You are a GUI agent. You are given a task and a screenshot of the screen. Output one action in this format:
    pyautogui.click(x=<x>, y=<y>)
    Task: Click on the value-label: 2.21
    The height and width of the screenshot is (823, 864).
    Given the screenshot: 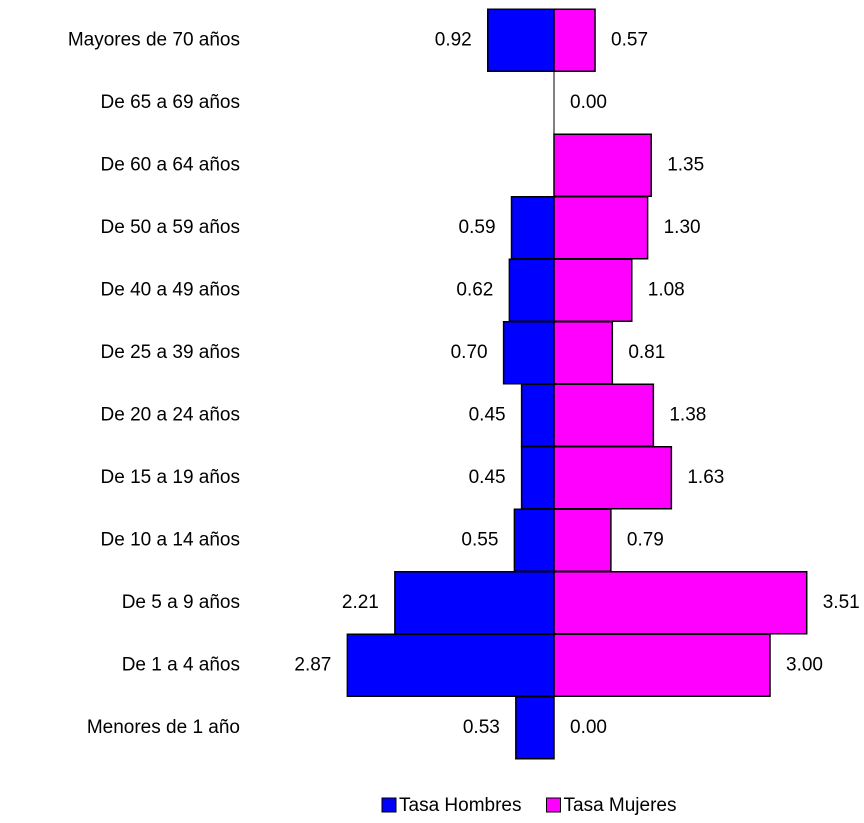 What is the action you would take?
    pyautogui.click(x=360, y=602)
    